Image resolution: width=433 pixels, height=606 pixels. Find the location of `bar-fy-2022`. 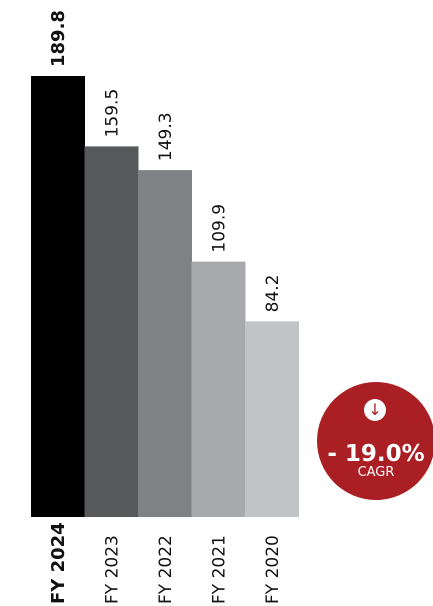

bar-fy-2022 is located at coordinates (165, 343).